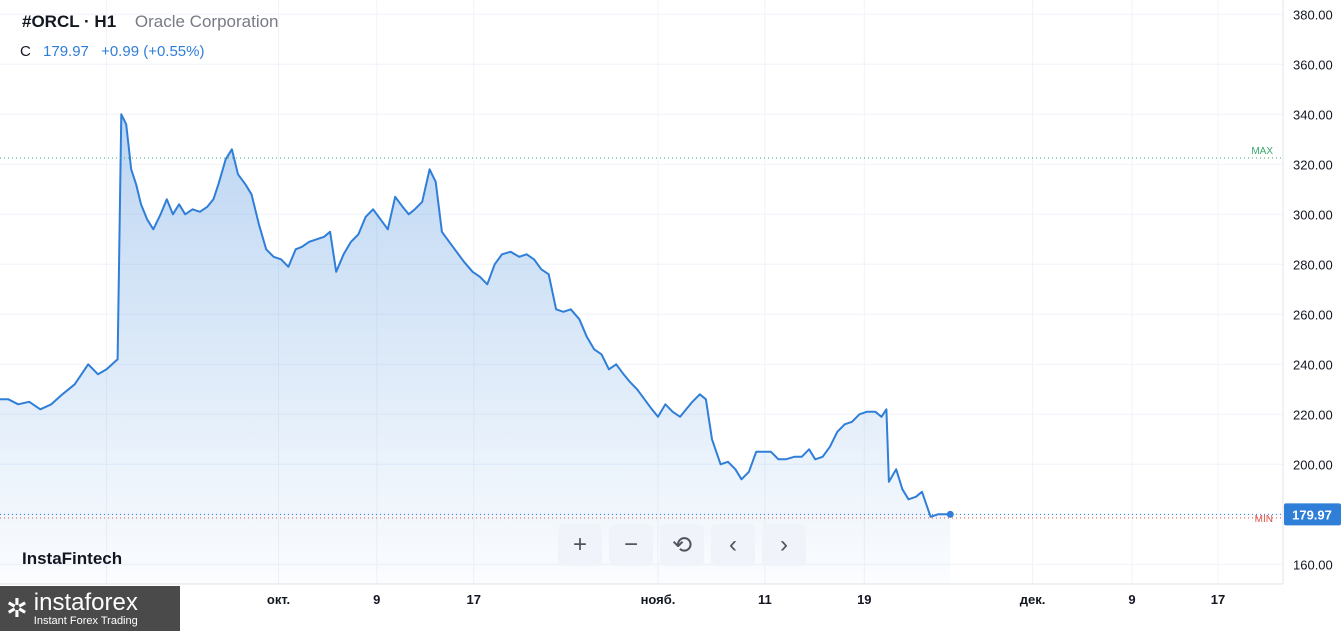 The height and width of the screenshot is (631, 1342). What do you see at coordinates (1313, 14) in the screenshot?
I see `price-tick-label: 380.00` at bounding box center [1313, 14].